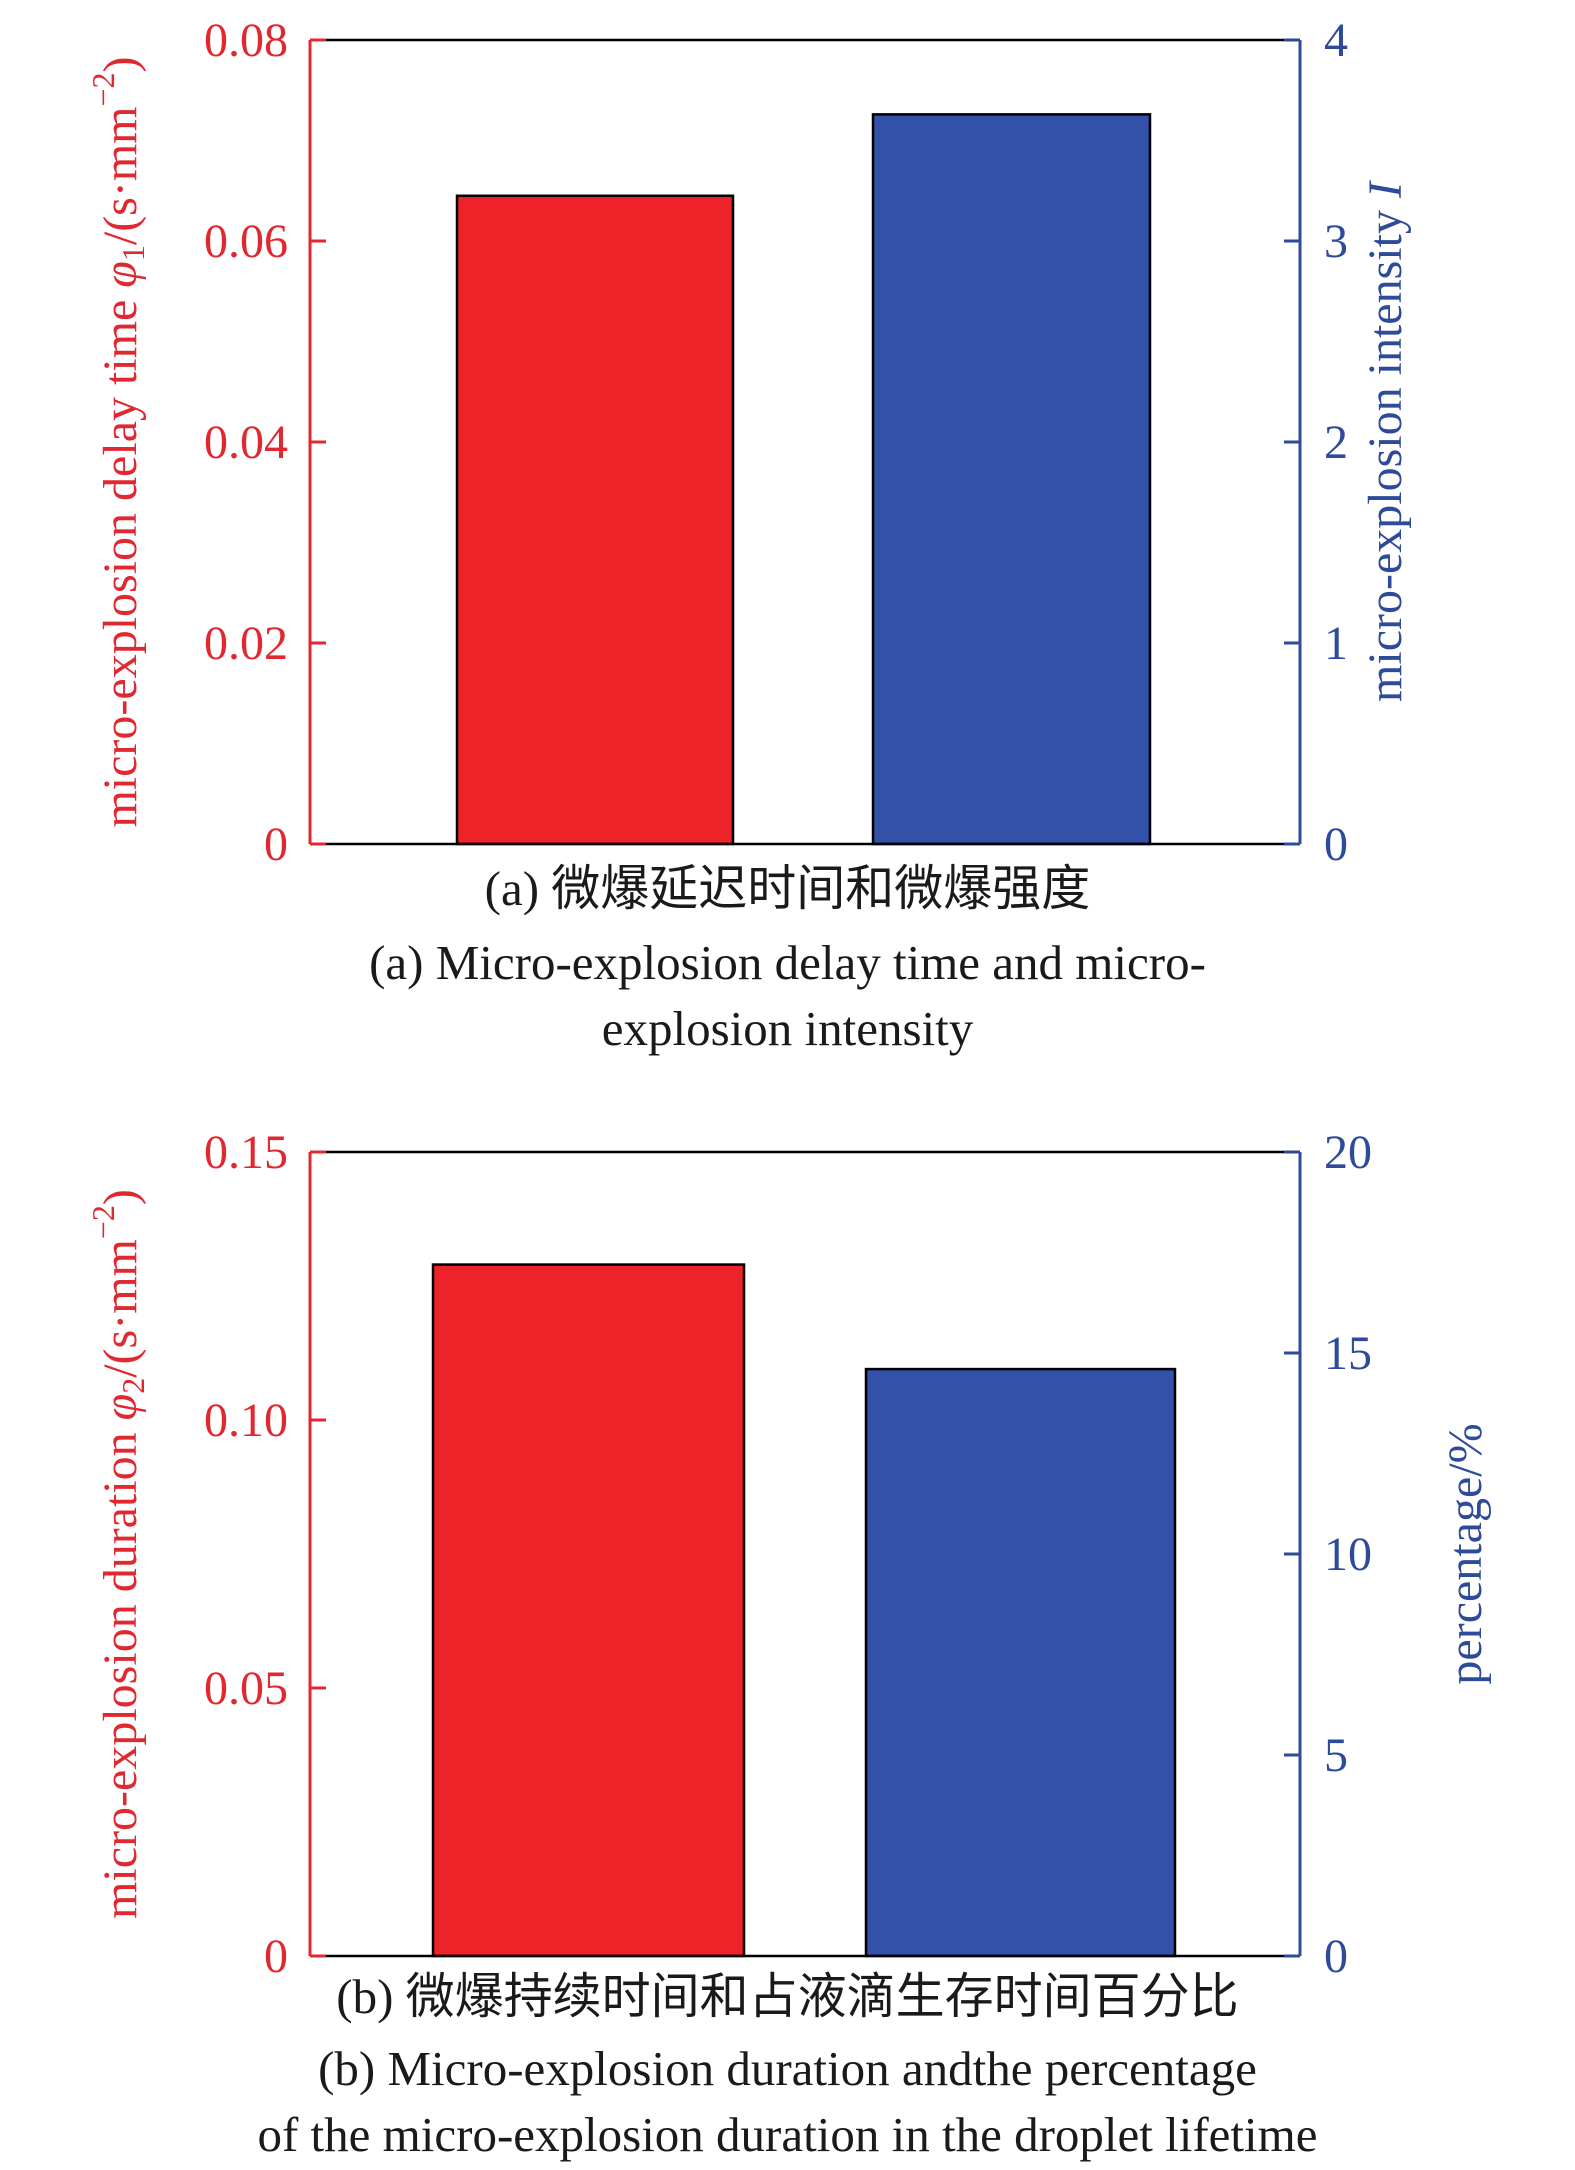  What do you see at coordinates (246, 40) in the screenshot?
I see `left-tick-label-a: 0.08` at bounding box center [246, 40].